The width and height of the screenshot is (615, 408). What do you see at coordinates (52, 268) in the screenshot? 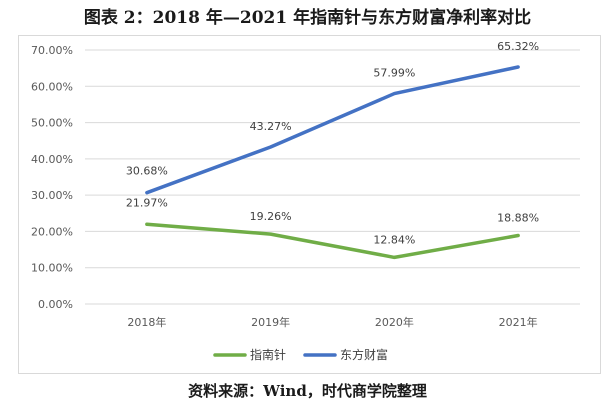
I see `y-tick-label: 10.00%` at bounding box center [52, 268].